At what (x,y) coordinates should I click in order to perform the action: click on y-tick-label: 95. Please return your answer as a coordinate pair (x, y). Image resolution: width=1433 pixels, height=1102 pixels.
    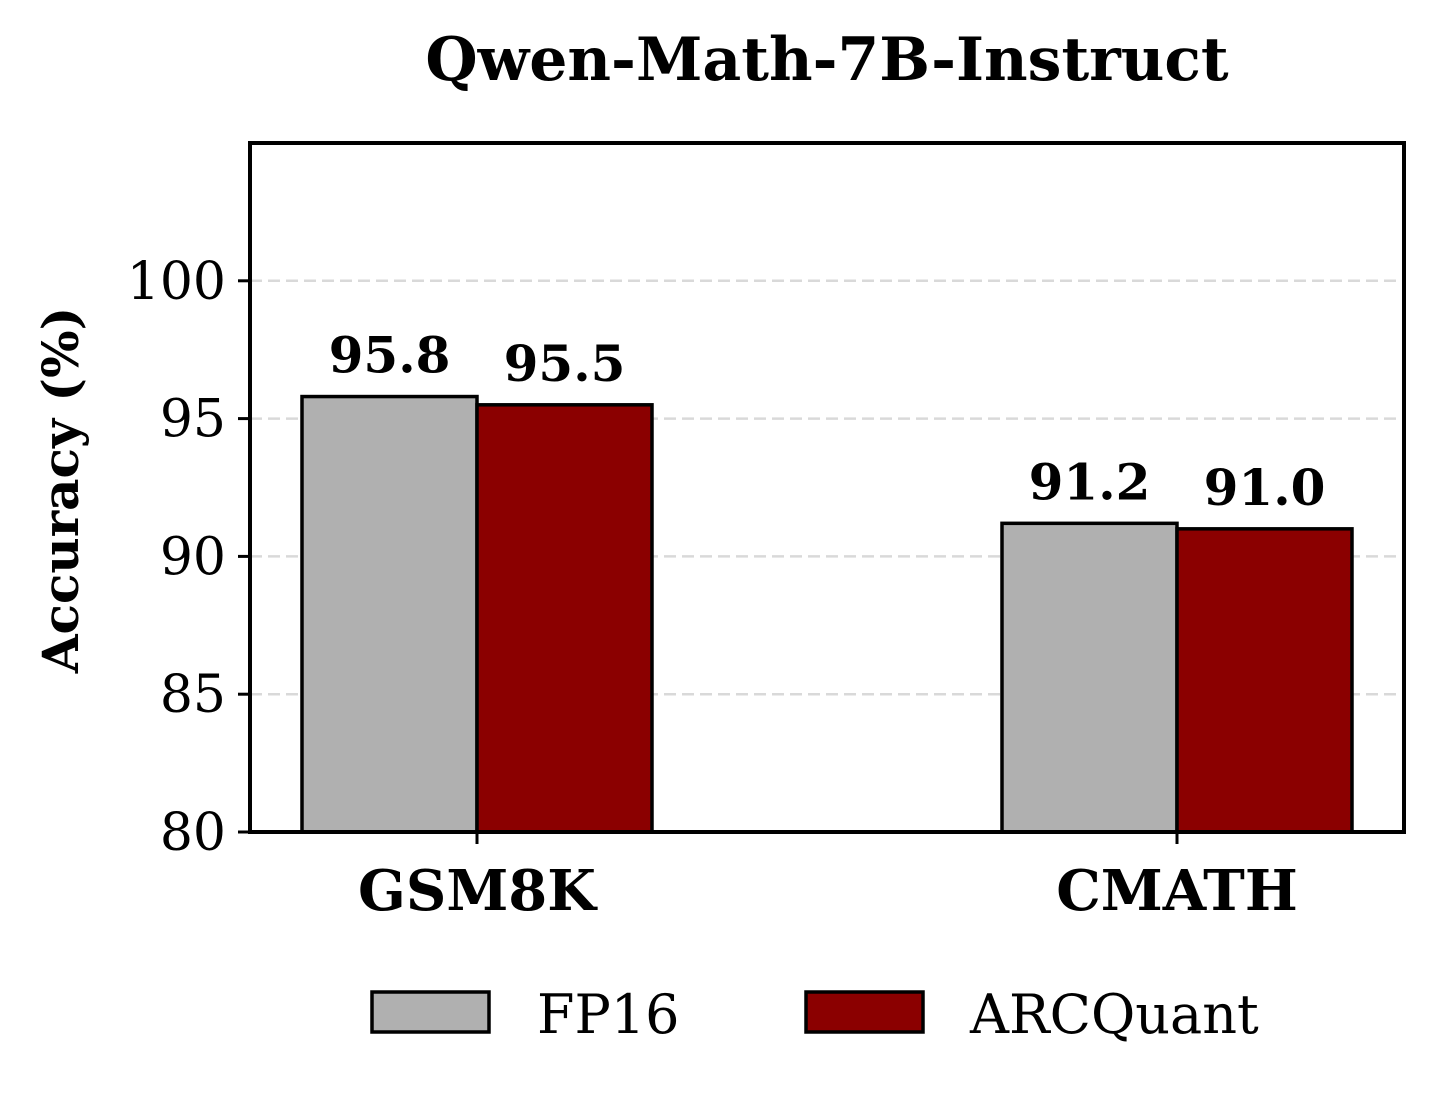
    Looking at the image, I should click on (193, 420).